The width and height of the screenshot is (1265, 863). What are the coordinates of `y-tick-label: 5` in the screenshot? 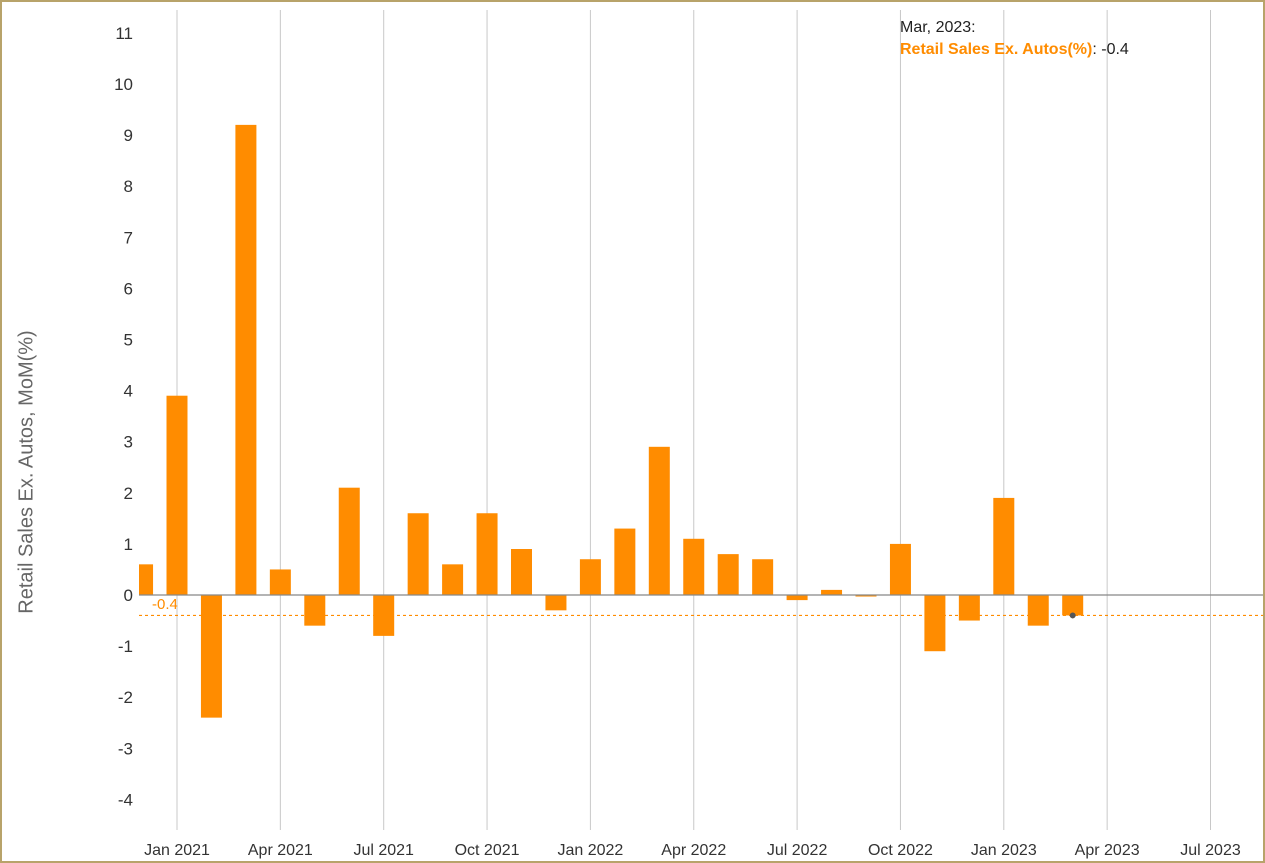 It's located at (128, 340).